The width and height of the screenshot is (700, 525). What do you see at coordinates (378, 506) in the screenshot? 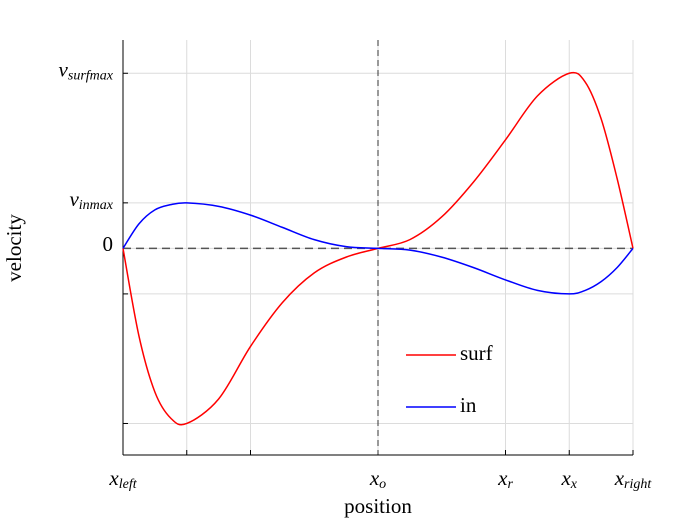
I see `x-axis-label: position` at bounding box center [378, 506].